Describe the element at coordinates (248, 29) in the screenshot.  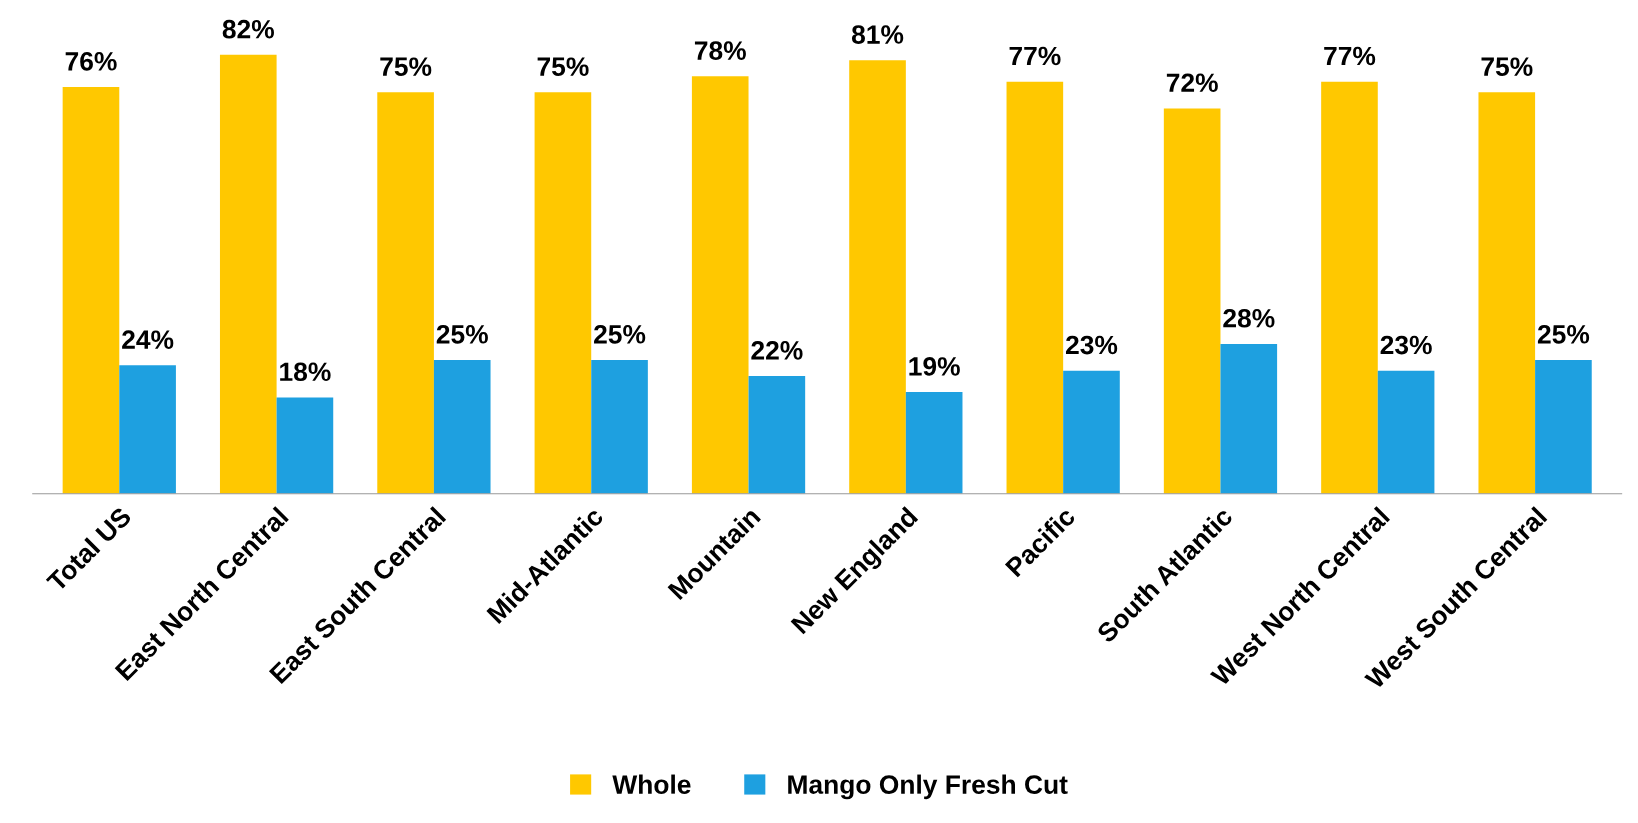
I see `data-label: 82%` at that location.